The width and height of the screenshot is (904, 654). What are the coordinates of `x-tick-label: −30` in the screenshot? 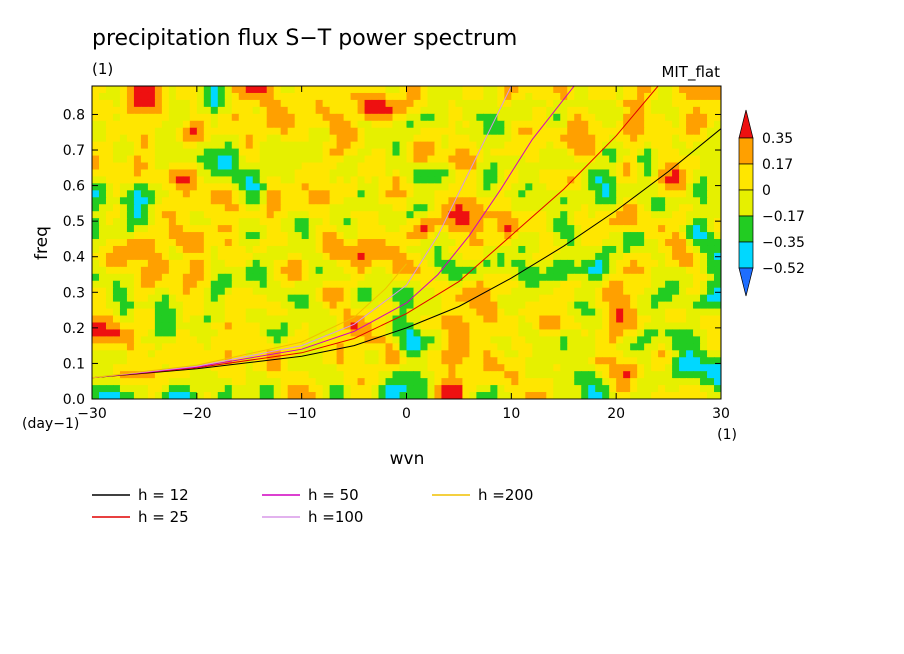 It's located at (92, 414).